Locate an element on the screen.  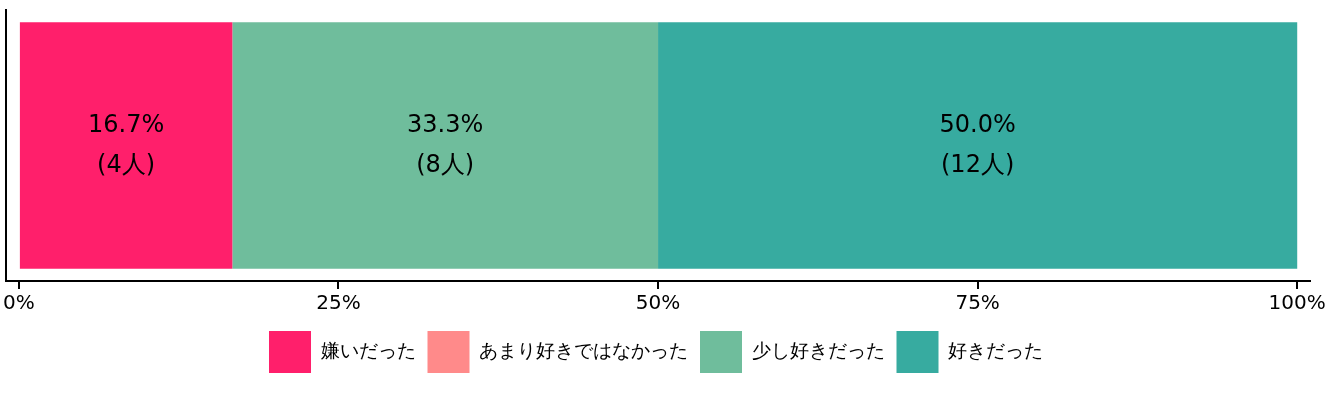
data-label: 16.7% (4人) is located at coordinates (126, 143).